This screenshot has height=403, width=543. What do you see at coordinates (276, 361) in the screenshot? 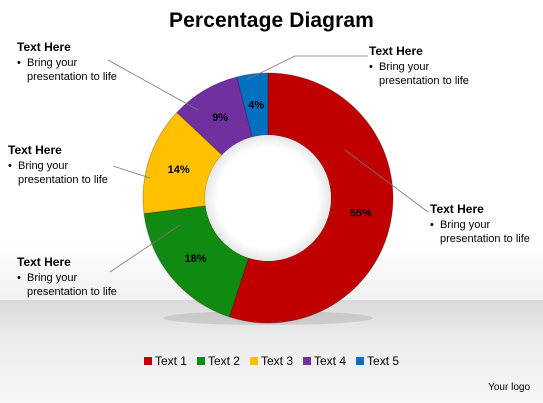
I see `legend-label-text-3: Text 3` at bounding box center [276, 361].